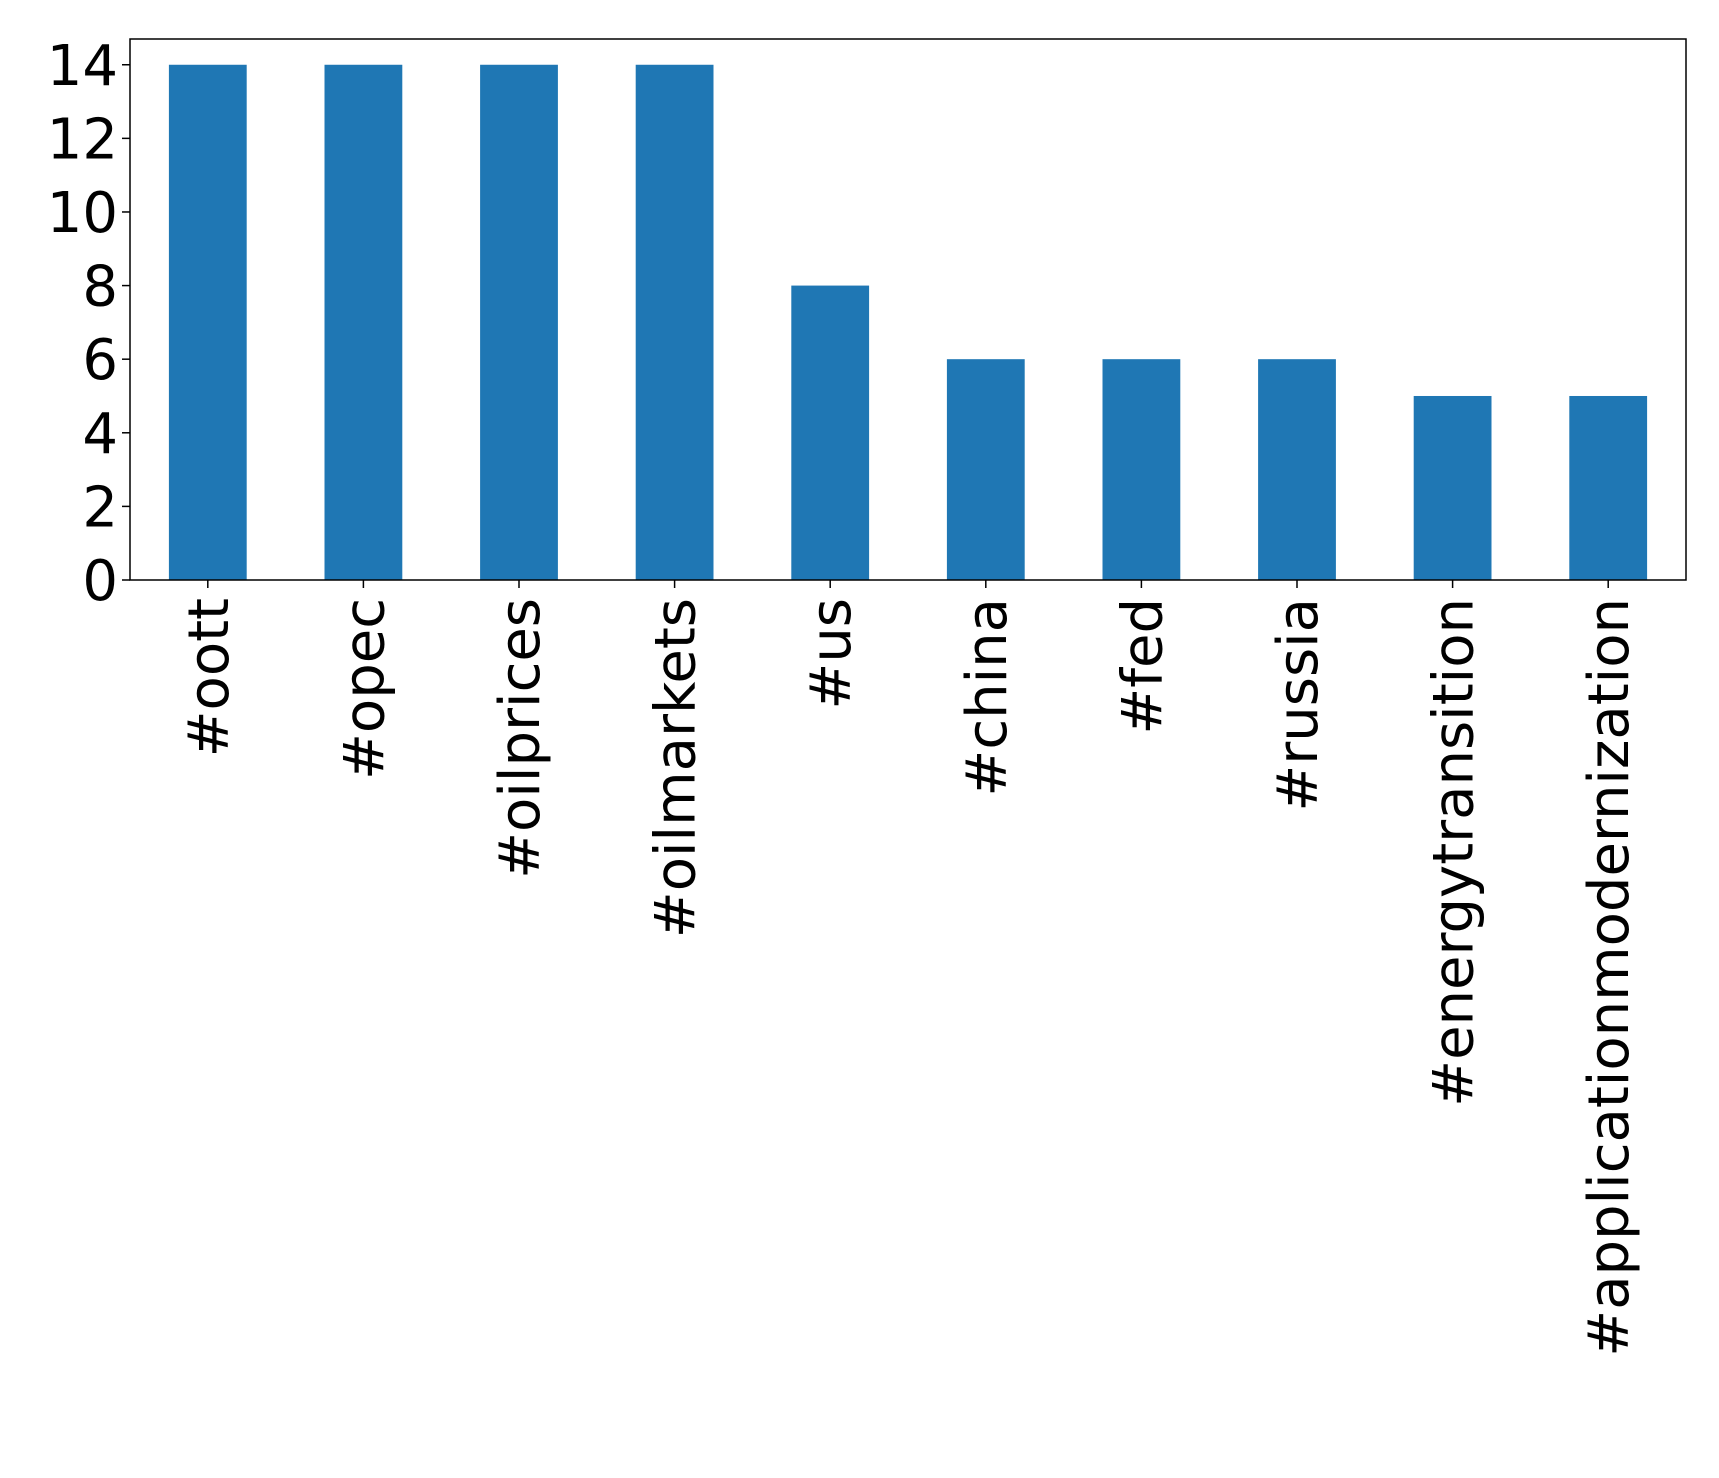  What do you see at coordinates (1608, 487) in the screenshot?
I see `bar-applicationmodernization` at bounding box center [1608, 487].